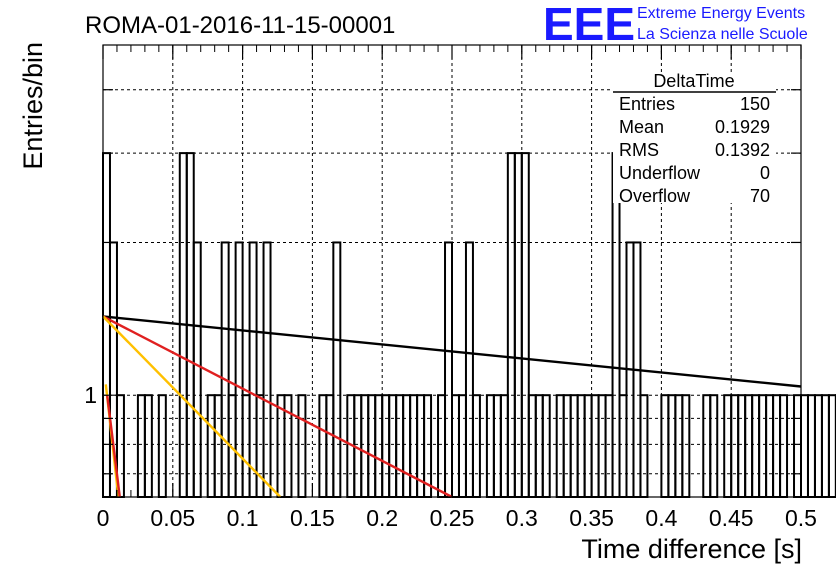 This screenshot has height=572, width=836. Describe the element at coordinates (312, 518) in the screenshot. I see `x-tick-label: 0.15` at that location.